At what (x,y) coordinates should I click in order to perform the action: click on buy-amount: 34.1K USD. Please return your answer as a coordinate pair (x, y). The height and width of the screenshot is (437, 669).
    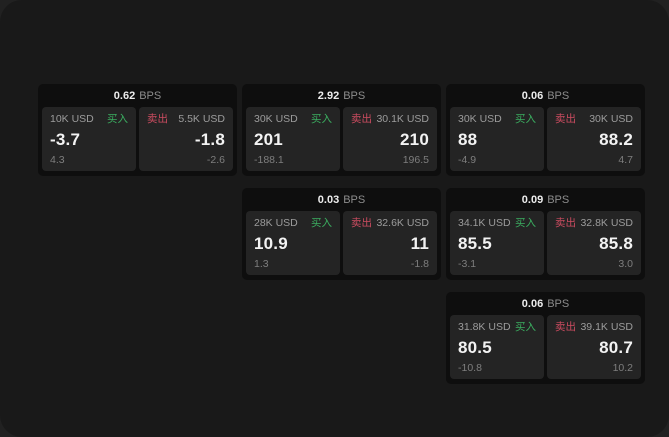
    Looking at the image, I should click on (484, 223).